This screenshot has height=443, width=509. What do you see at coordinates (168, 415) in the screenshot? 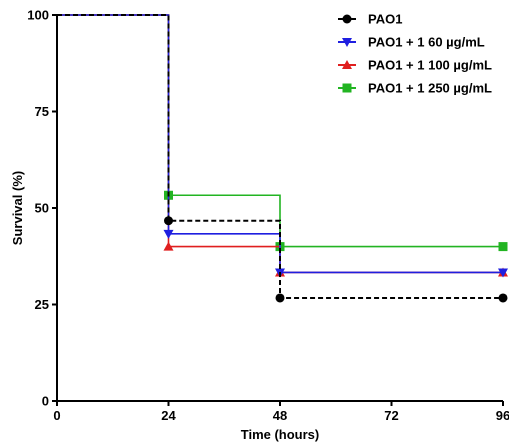
I see `x-tick-label: 24` at bounding box center [168, 415].